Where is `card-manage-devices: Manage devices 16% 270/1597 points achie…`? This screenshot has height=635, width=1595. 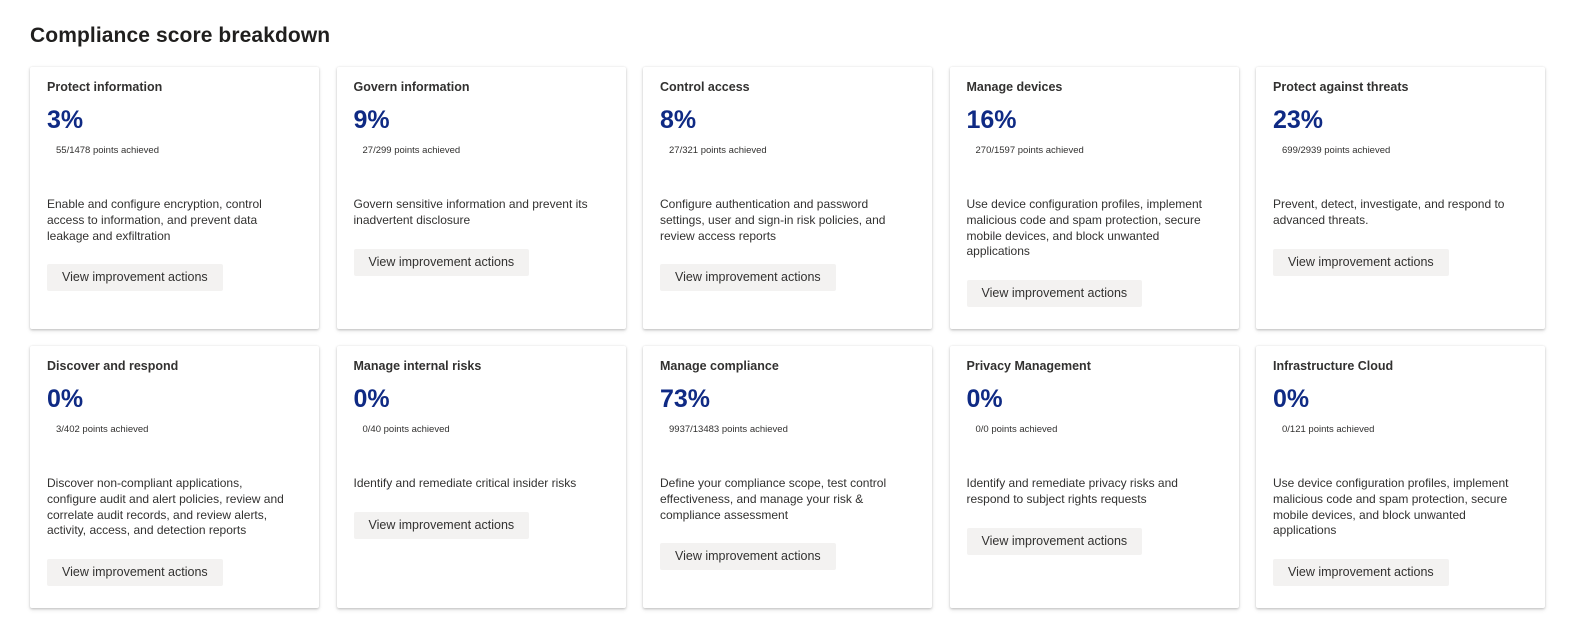 card-manage-devices: Manage devices 16% 270/1597 points achie… is located at coordinates (1094, 198).